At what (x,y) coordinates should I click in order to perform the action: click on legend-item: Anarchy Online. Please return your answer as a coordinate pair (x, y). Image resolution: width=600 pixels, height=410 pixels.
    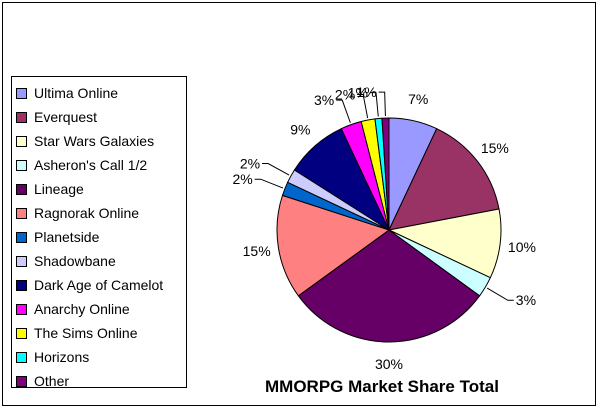
    Looking at the image, I should click on (101, 309).